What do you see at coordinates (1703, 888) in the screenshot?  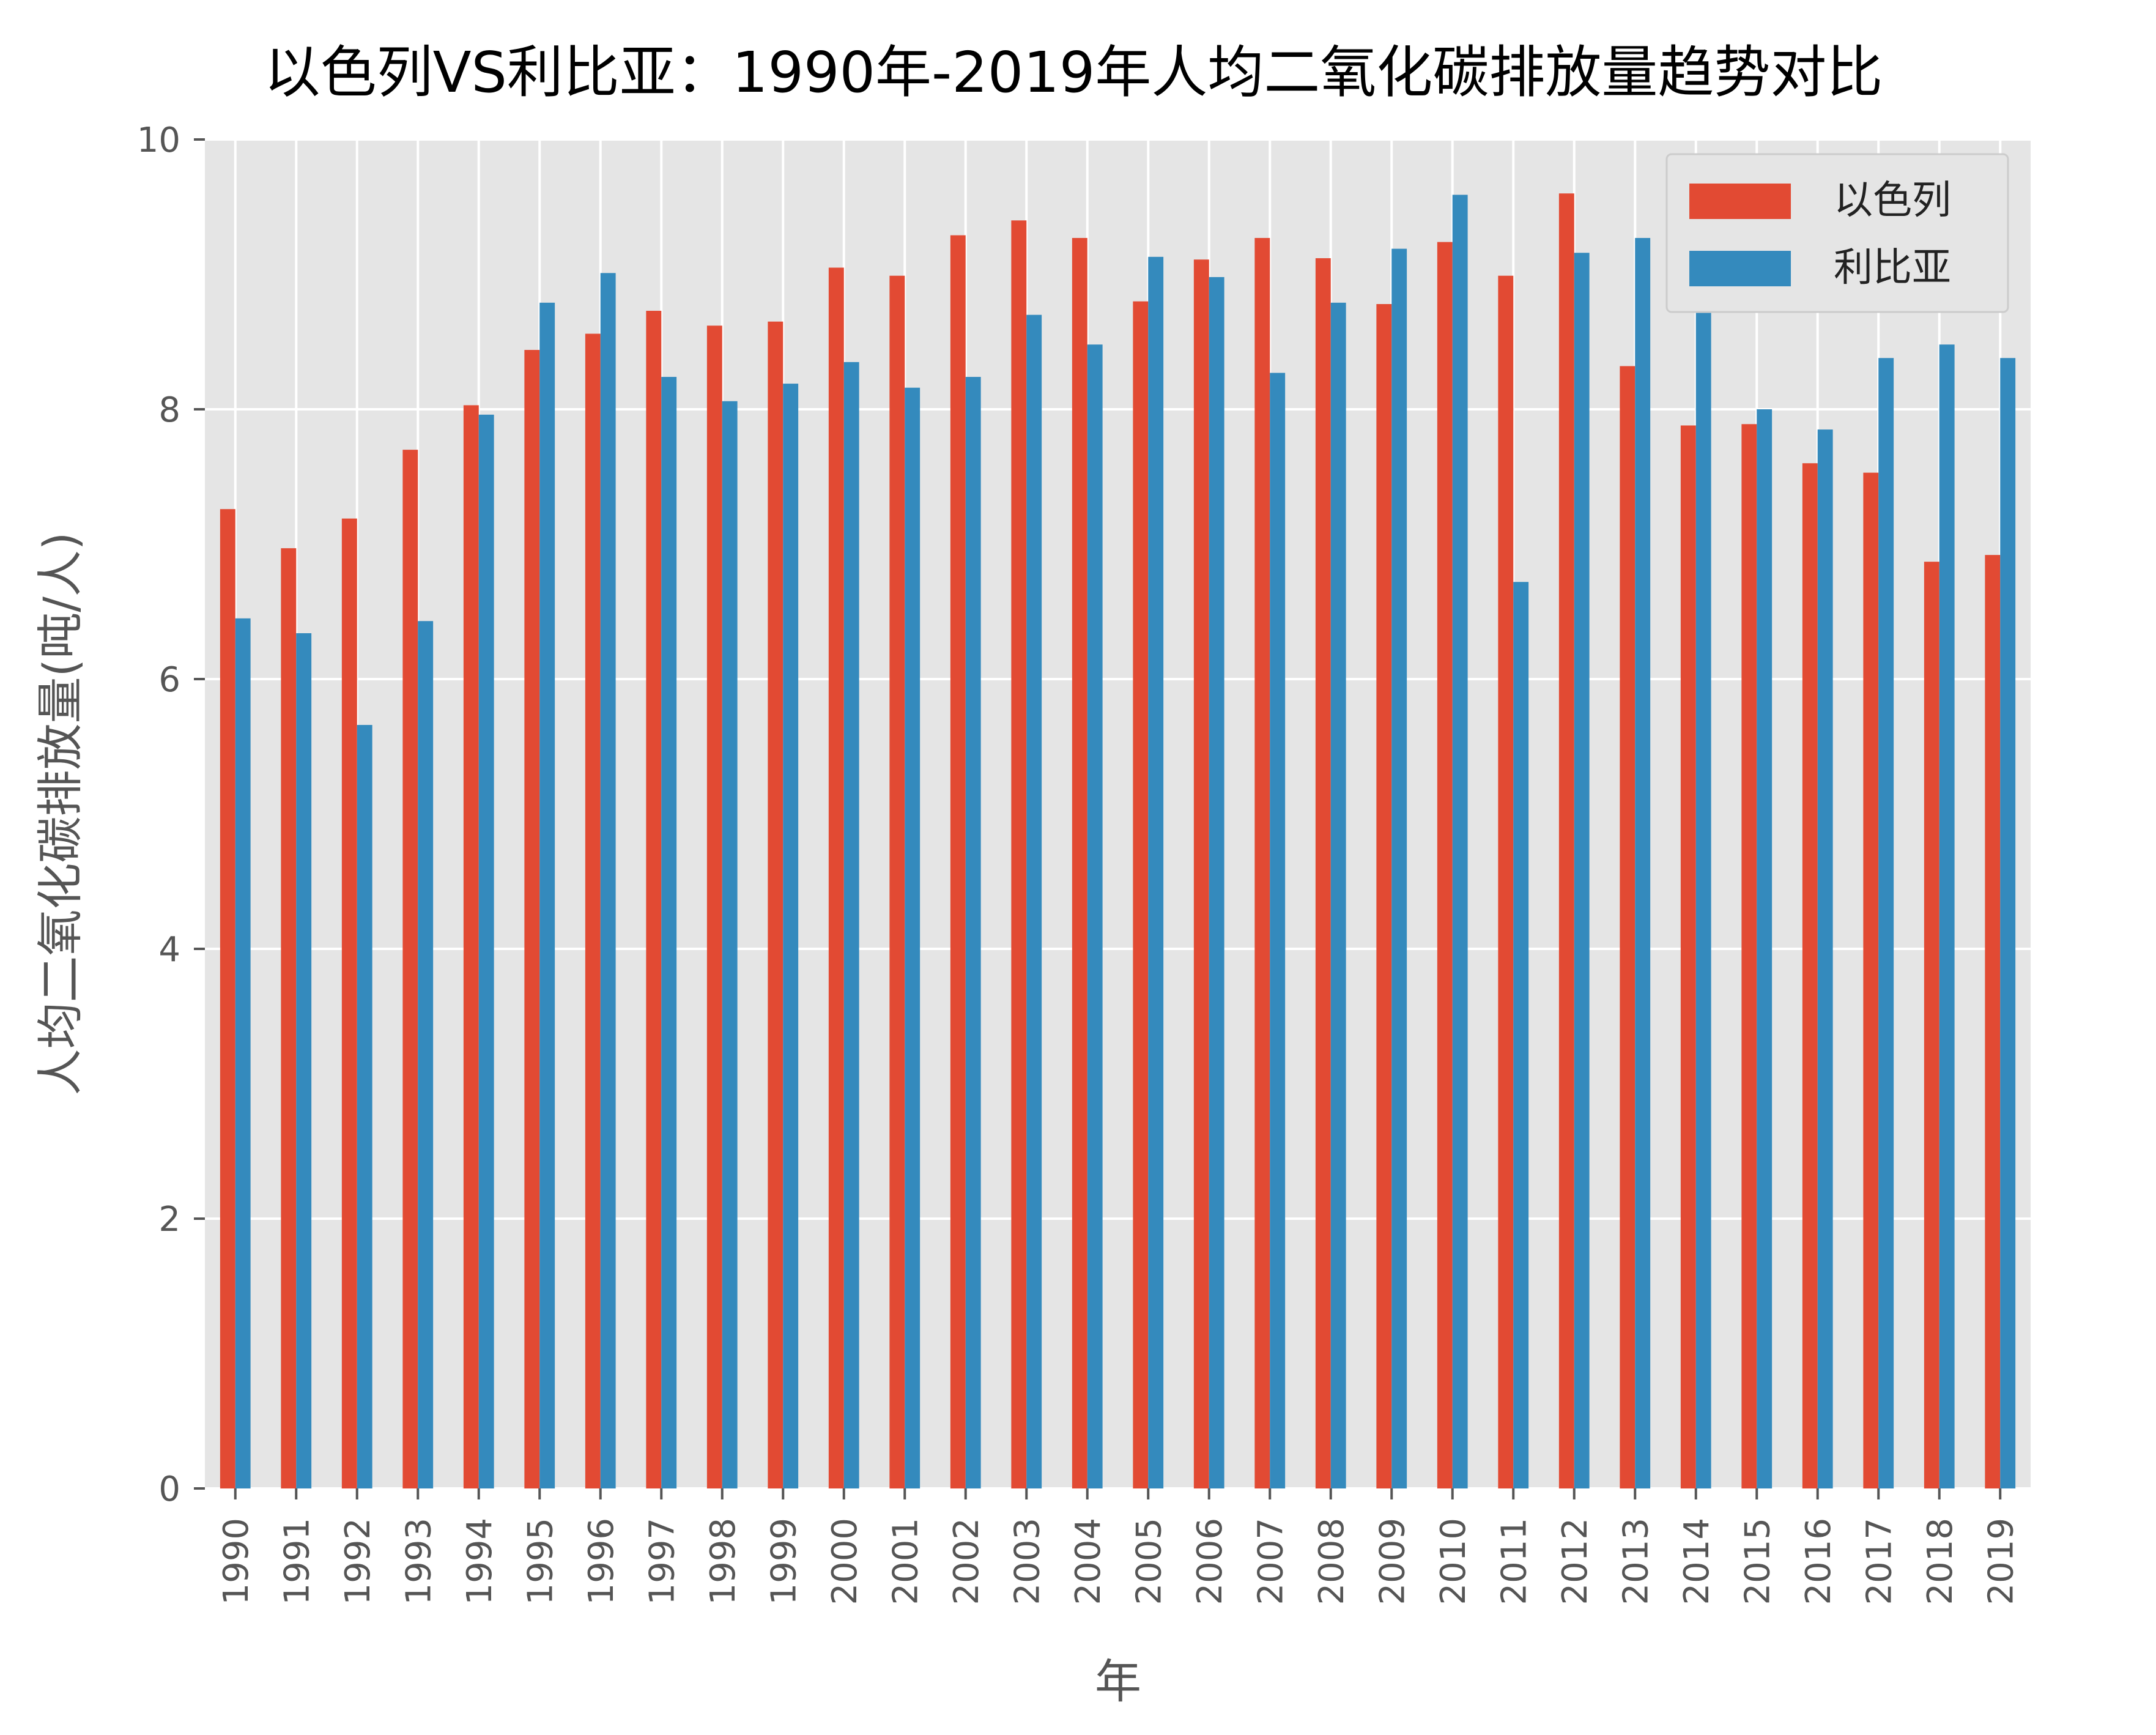 I see `bar-libya-2014` at bounding box center [1703, 888].